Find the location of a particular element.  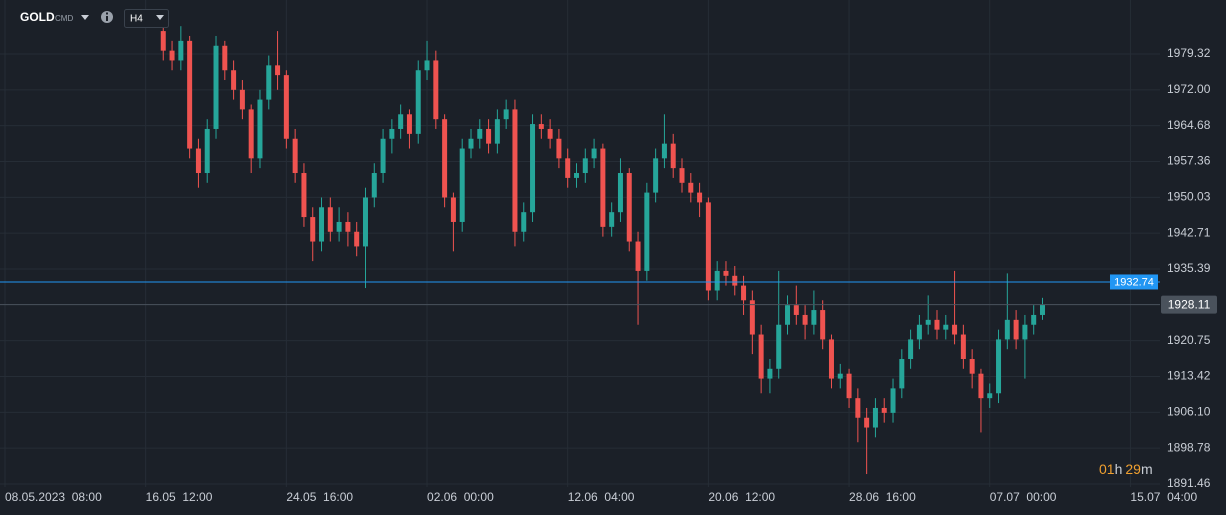

symbol-dropdown is located at coordinates (85, 17).